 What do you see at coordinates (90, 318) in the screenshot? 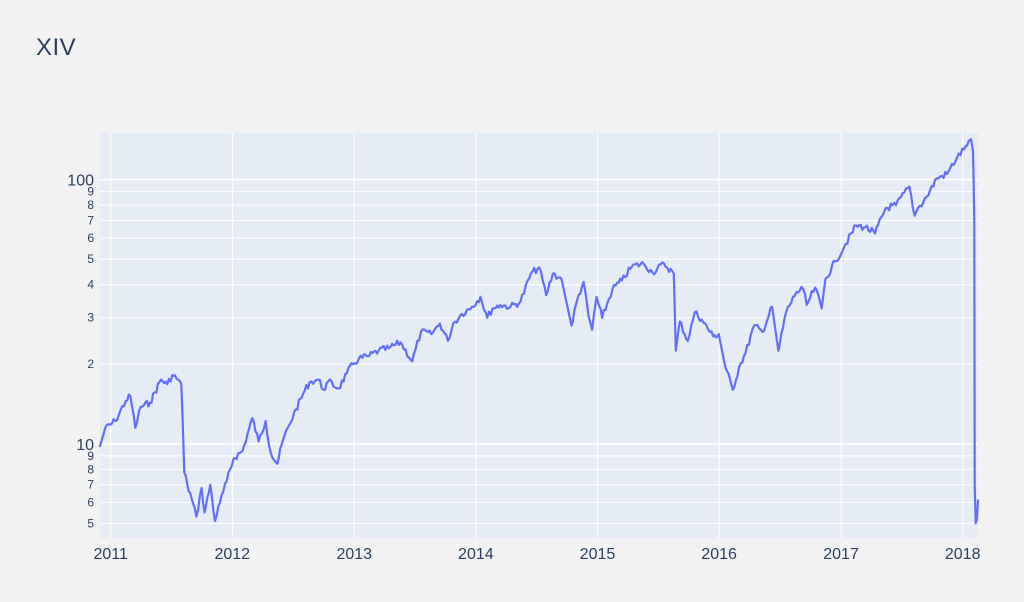
I see `y-tick-label: 3` at bounding box center [90, 318].